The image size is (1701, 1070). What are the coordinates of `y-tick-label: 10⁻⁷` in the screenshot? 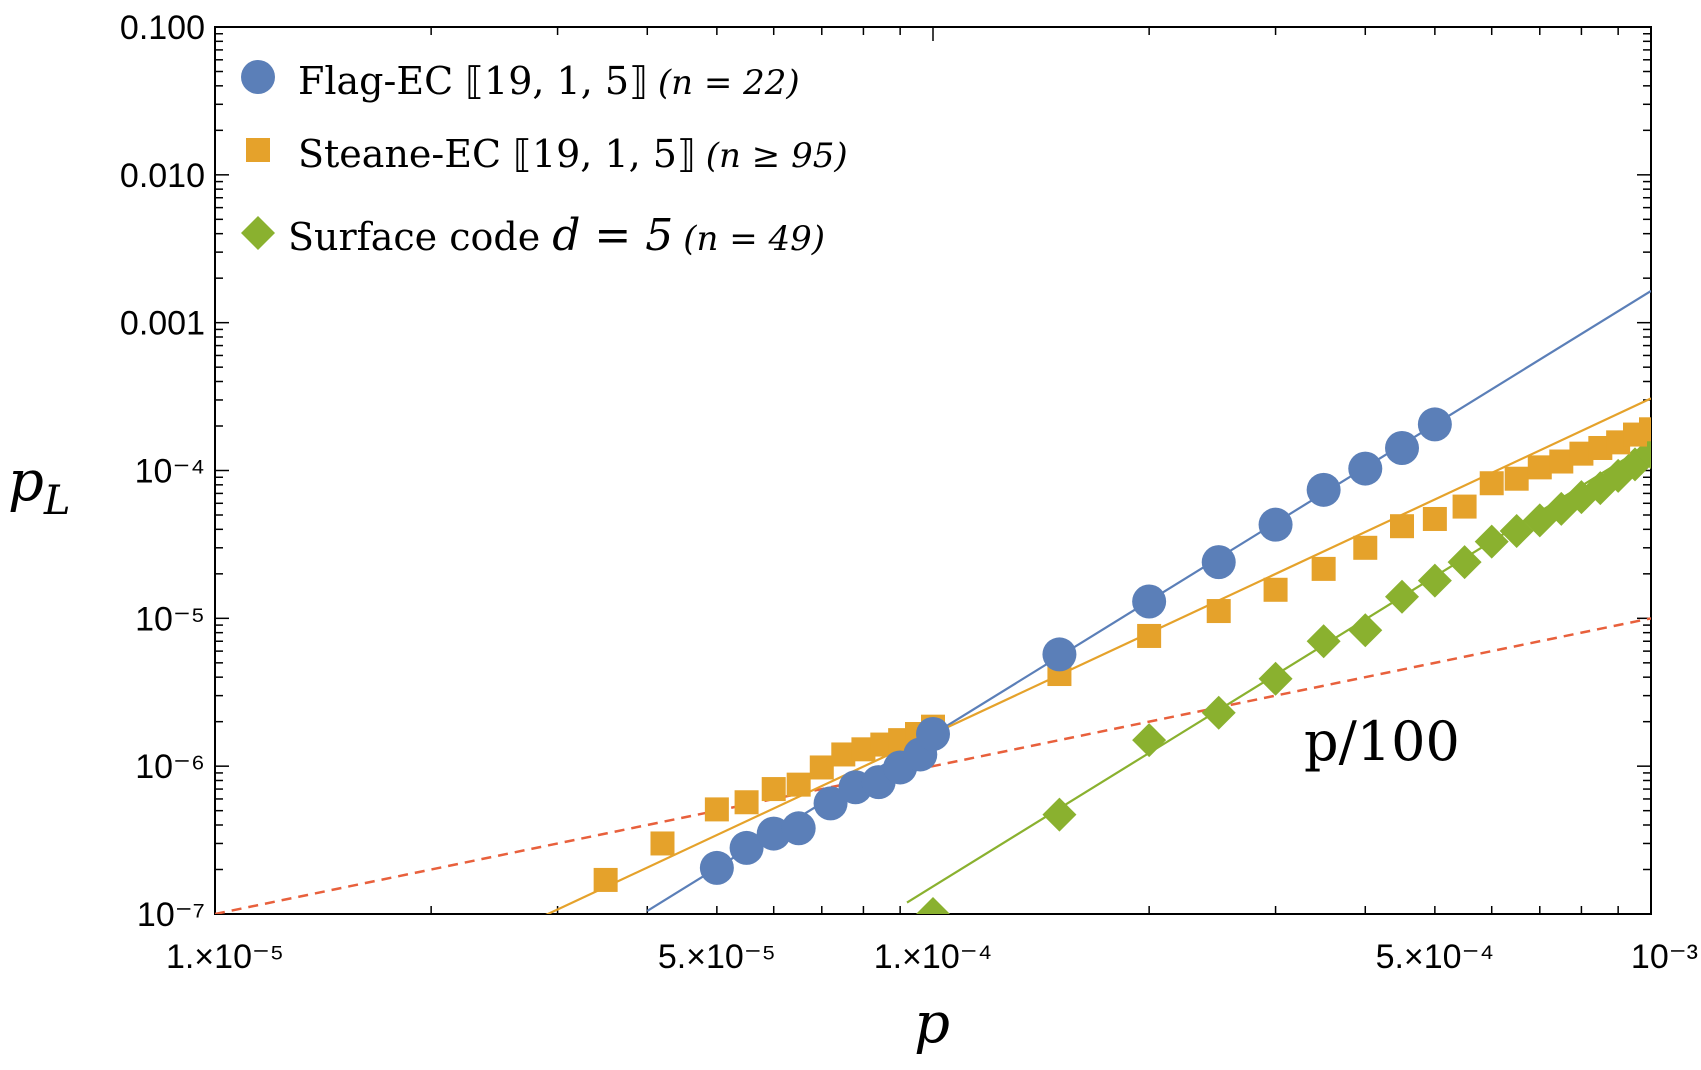 It's located at (171, 915).